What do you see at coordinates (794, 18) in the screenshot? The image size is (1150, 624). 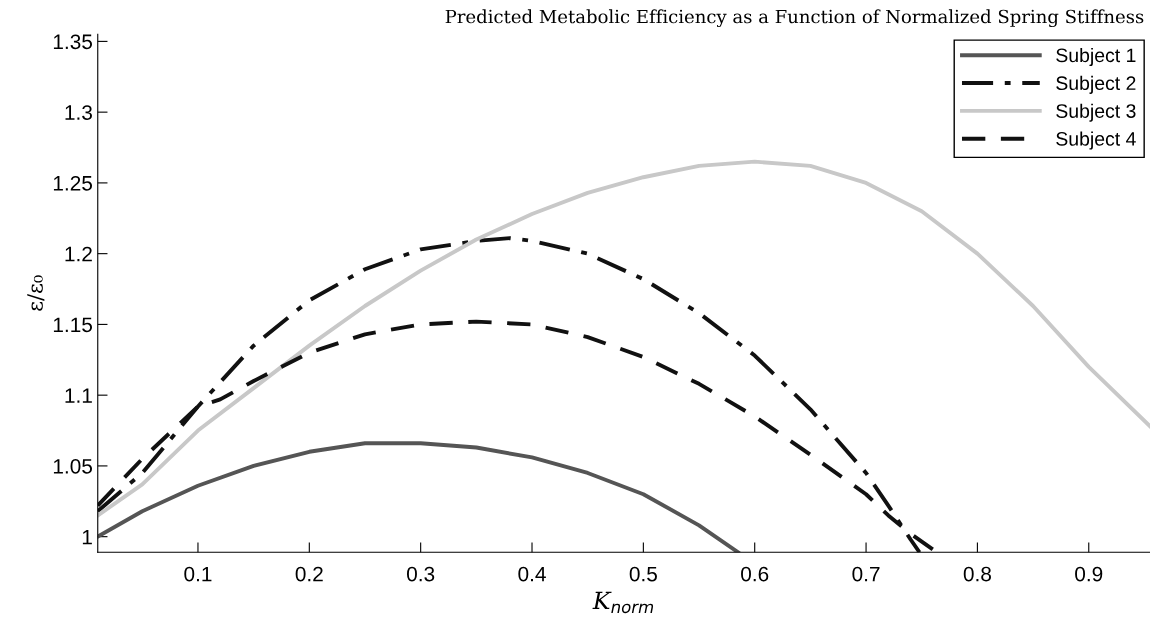 I see `chart-title: Predicted Metabolic Efficiency as a Function of Normalized Spring Stiffness` at bounding box center [794, 18].